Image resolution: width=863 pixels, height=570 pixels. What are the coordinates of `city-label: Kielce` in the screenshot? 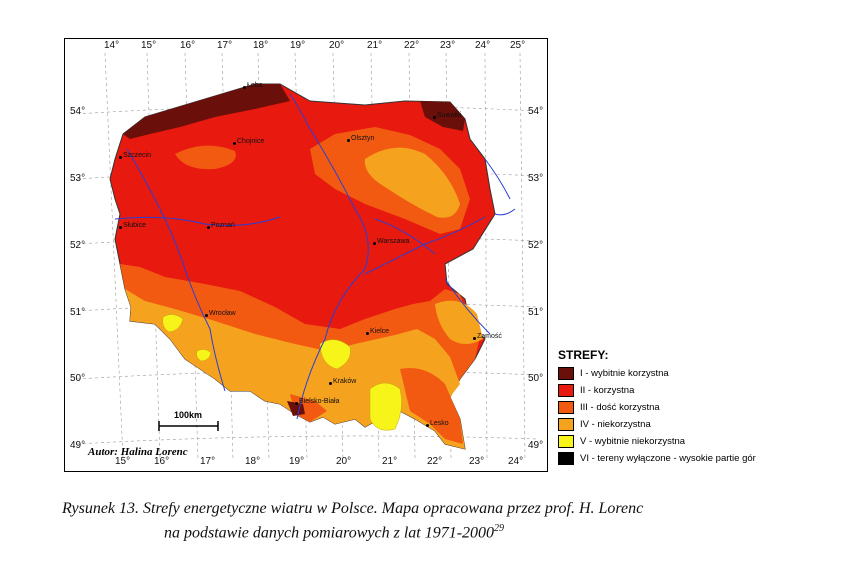 It's located at (380, 331).